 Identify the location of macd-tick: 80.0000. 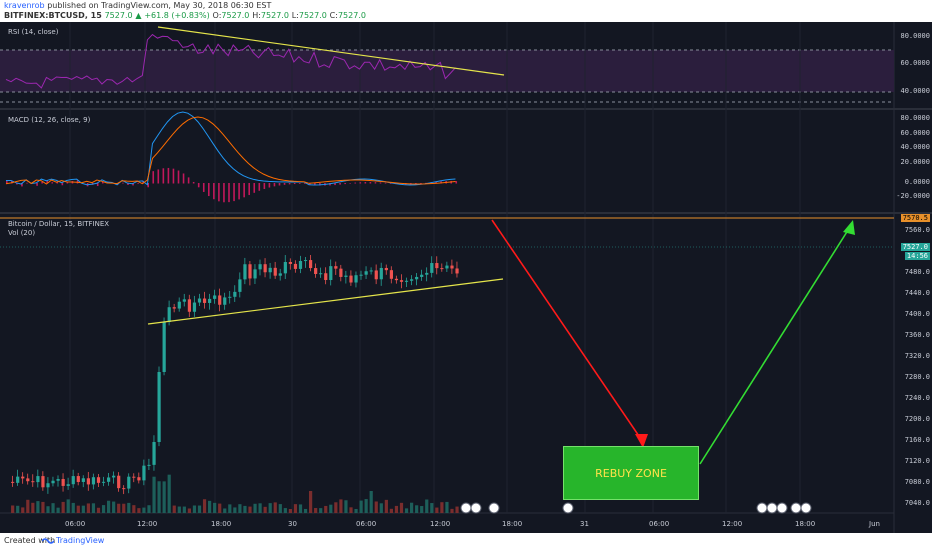
(915, 118).